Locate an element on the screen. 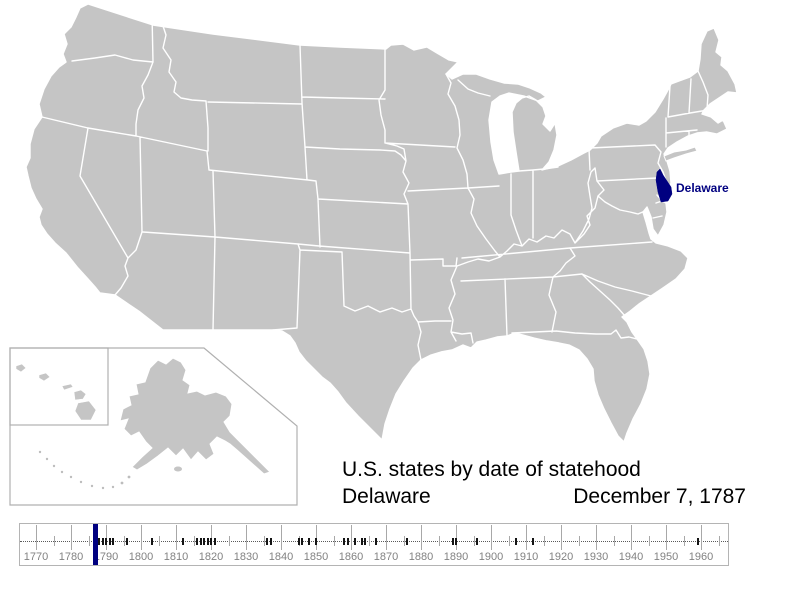  aleutian-islands is located at coordinates (84, 470).